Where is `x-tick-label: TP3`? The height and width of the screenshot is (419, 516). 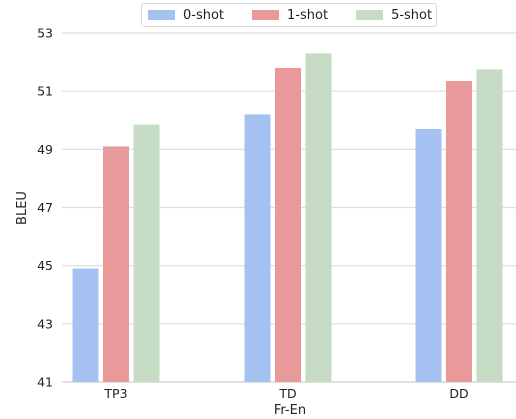
x-tick-label: TP3 is located at coordinates (115, 393).